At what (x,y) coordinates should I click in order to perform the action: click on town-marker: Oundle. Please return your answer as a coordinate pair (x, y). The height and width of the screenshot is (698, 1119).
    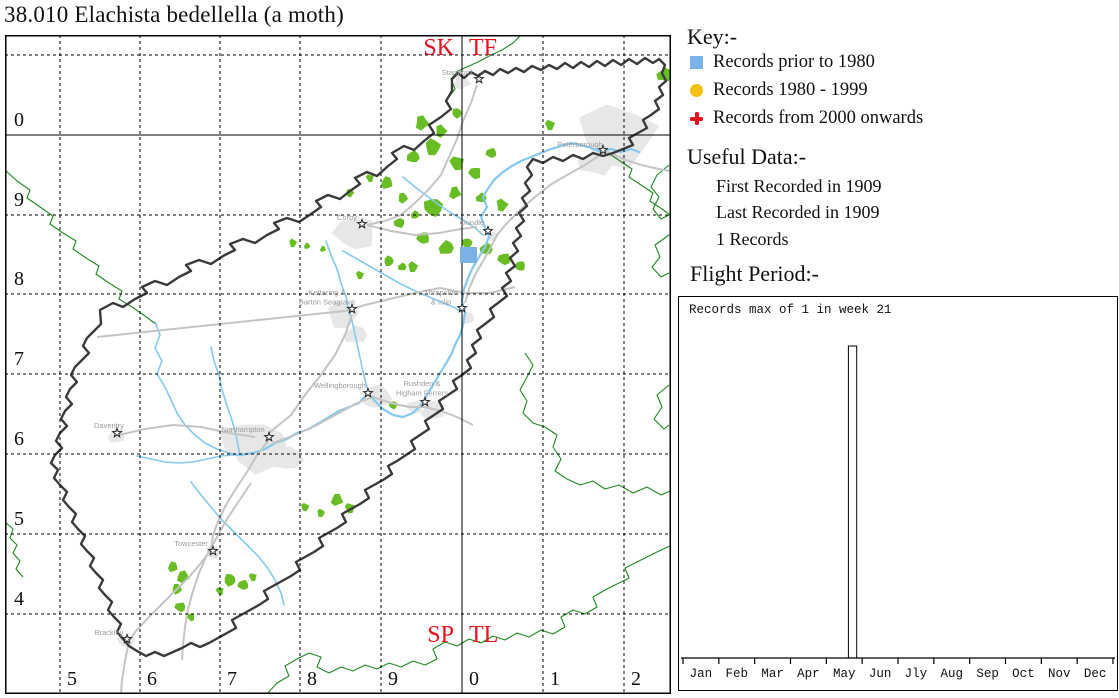
    Looking at the image, I should click on (477, 227).